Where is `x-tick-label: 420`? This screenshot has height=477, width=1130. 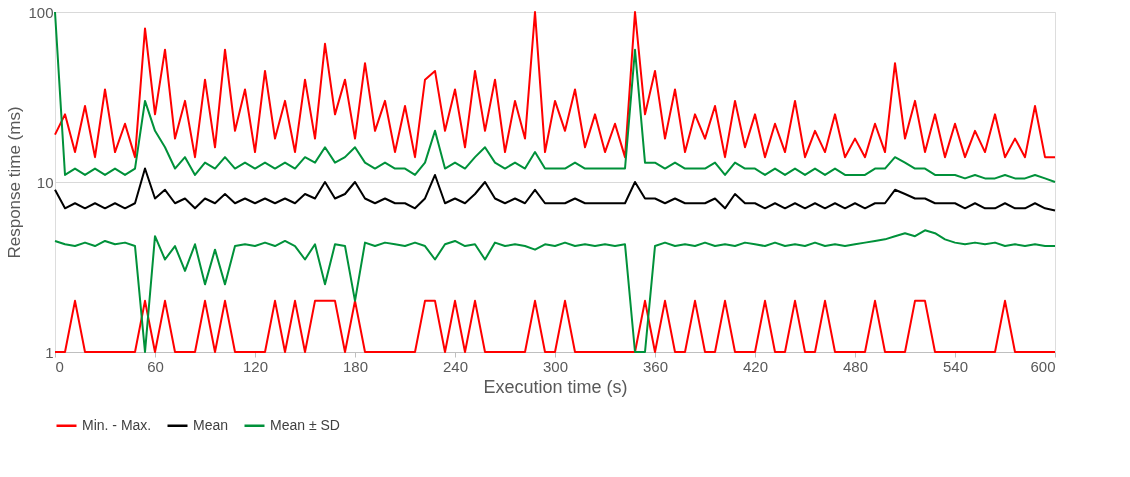
x-tick-label: 420 is located at coordinates (755, 366).